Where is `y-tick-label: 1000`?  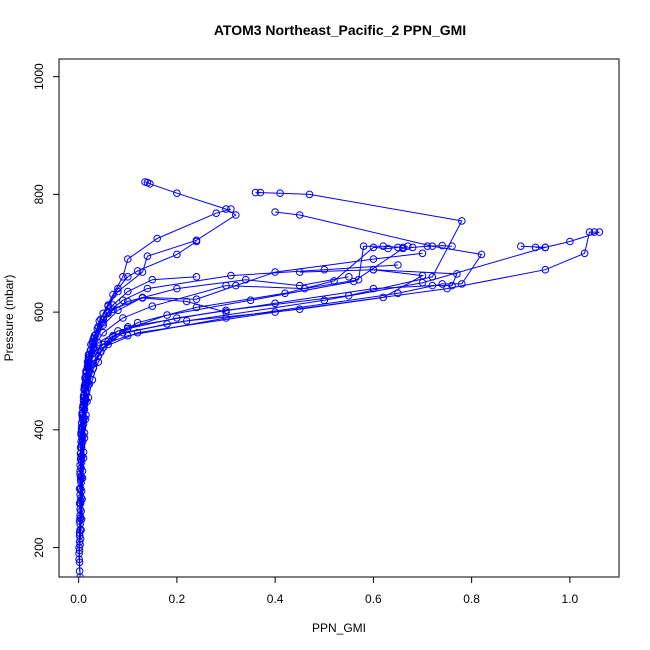 y-tick-label: 1000 is located at coordinates (39, 76).